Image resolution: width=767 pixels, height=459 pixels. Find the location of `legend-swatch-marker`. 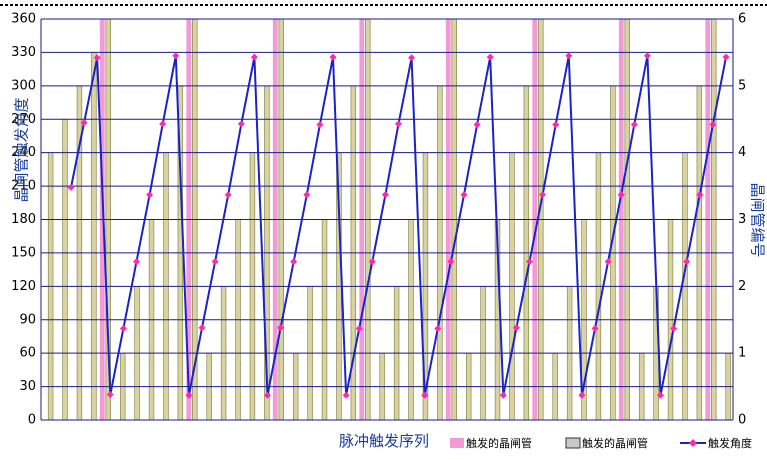

legend-swatch-marker is located at coordinates (693, 443).